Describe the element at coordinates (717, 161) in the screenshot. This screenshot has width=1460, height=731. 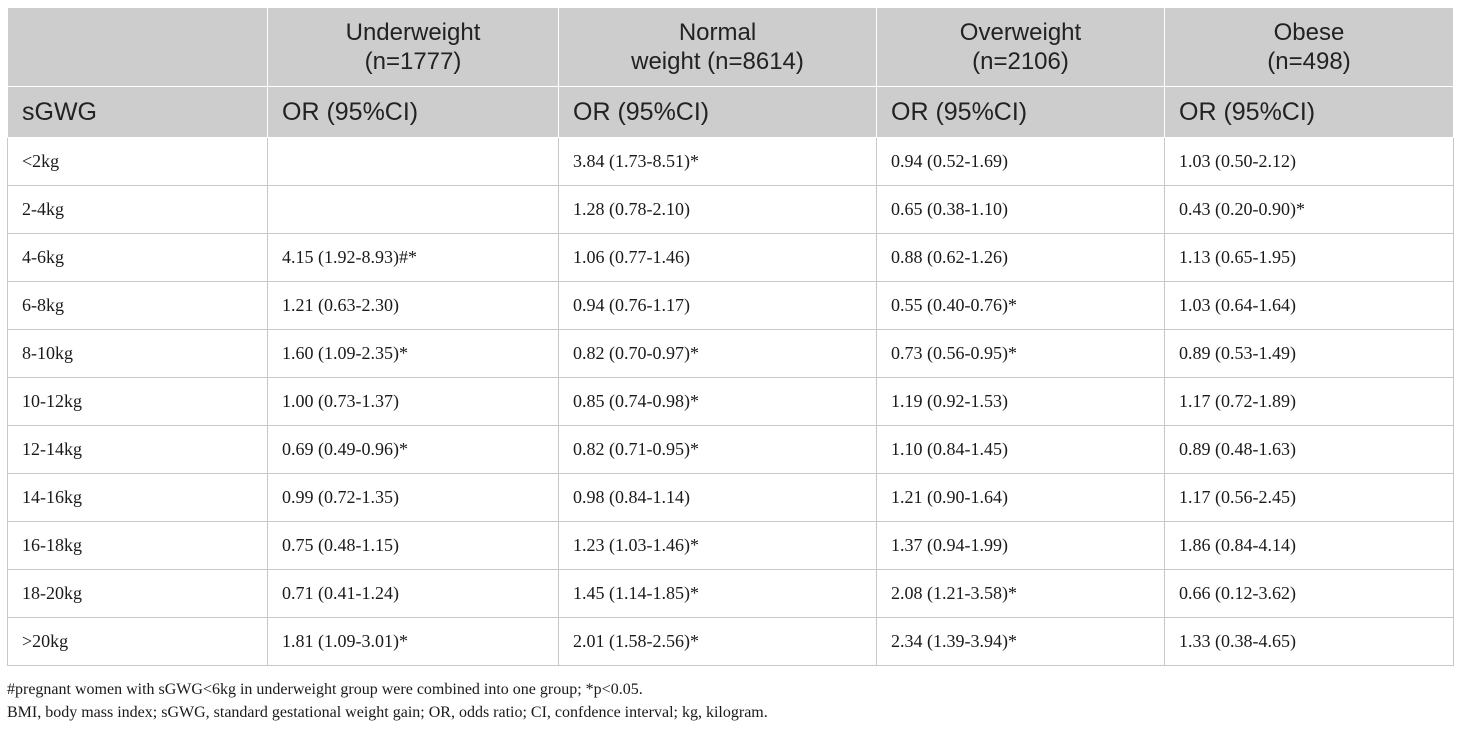
I see `cell-normal-weight: 3.84 (1.73-8.51)*` at that location.